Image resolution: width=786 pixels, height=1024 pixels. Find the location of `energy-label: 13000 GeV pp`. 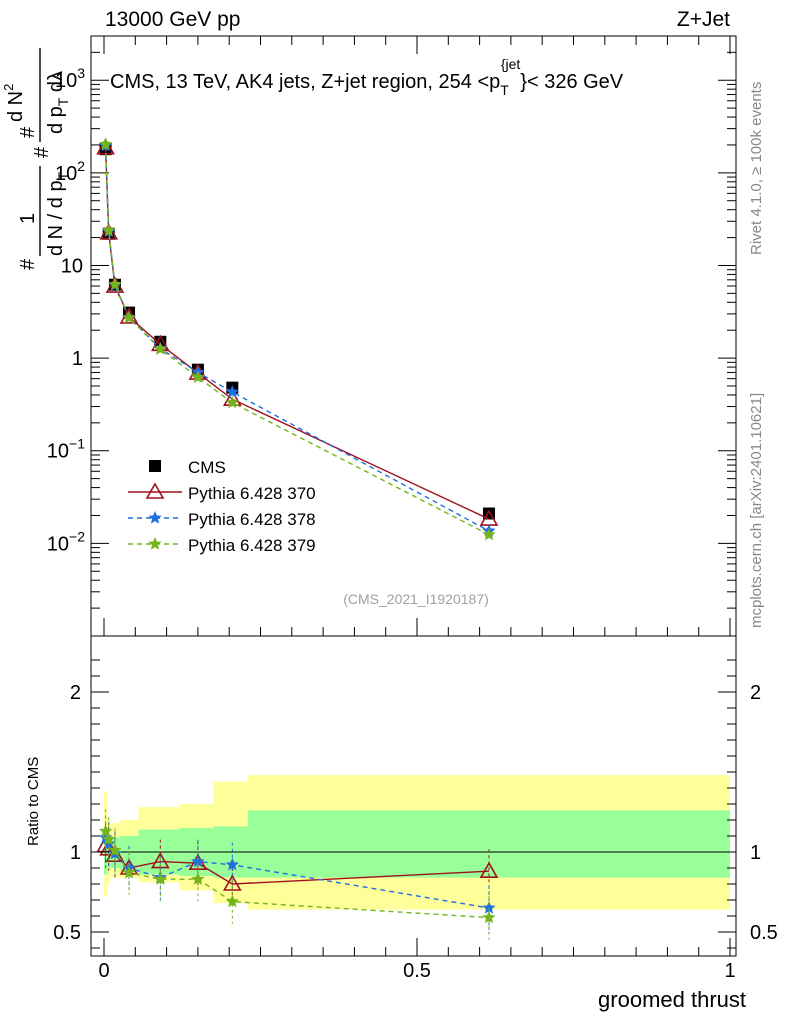

energy-label: 13000 GeV pp is located at coordinates (172, 19).